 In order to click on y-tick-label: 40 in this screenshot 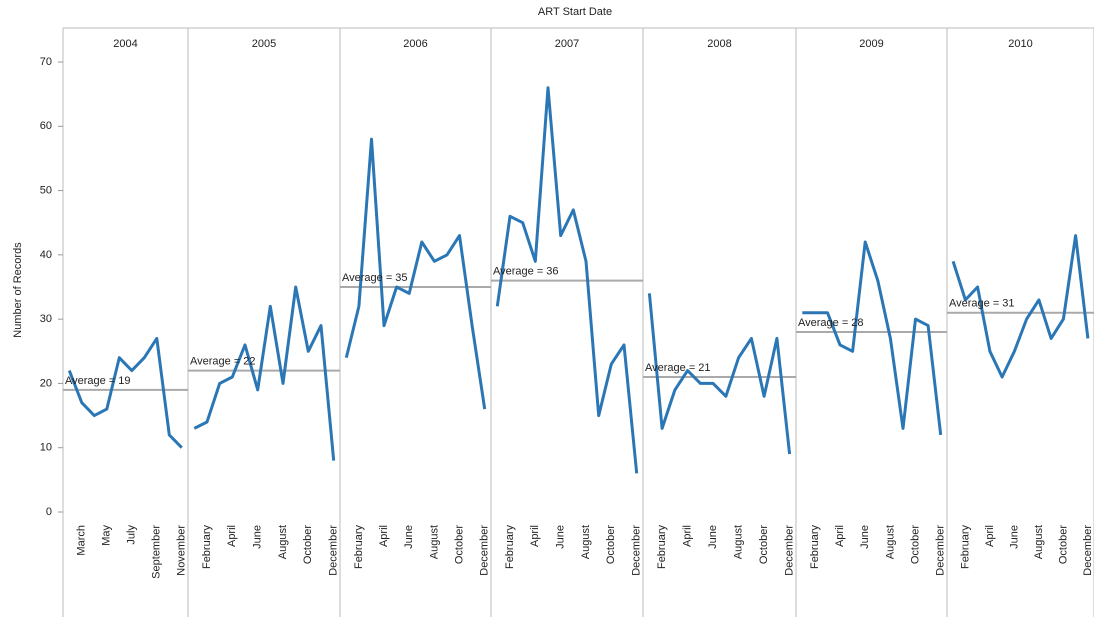, I will do `click(46, 255)`.